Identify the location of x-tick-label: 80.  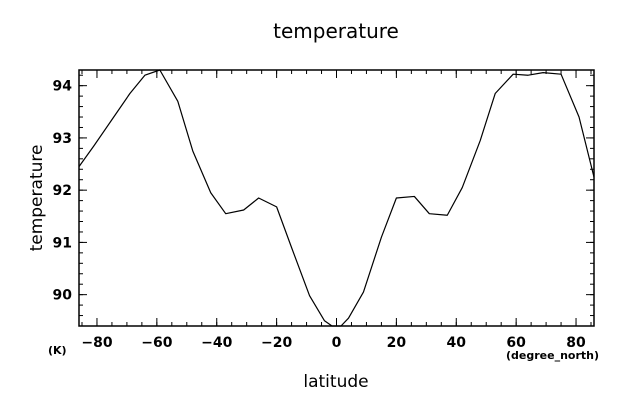
(576, 343).